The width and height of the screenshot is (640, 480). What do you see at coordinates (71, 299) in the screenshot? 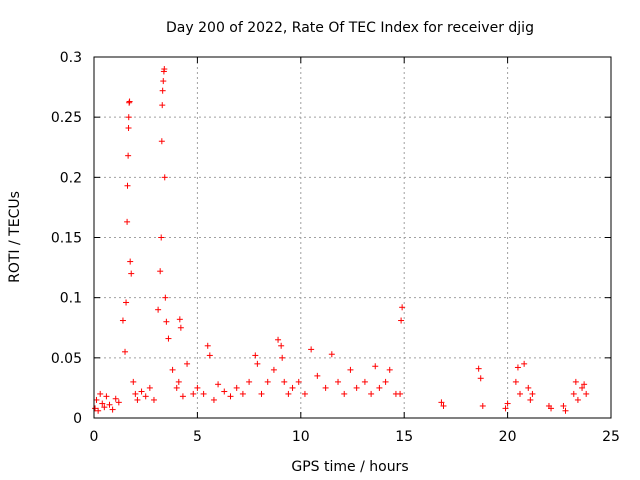
I see `y-tick-label: 0.1` at bounding box center [71, 299].